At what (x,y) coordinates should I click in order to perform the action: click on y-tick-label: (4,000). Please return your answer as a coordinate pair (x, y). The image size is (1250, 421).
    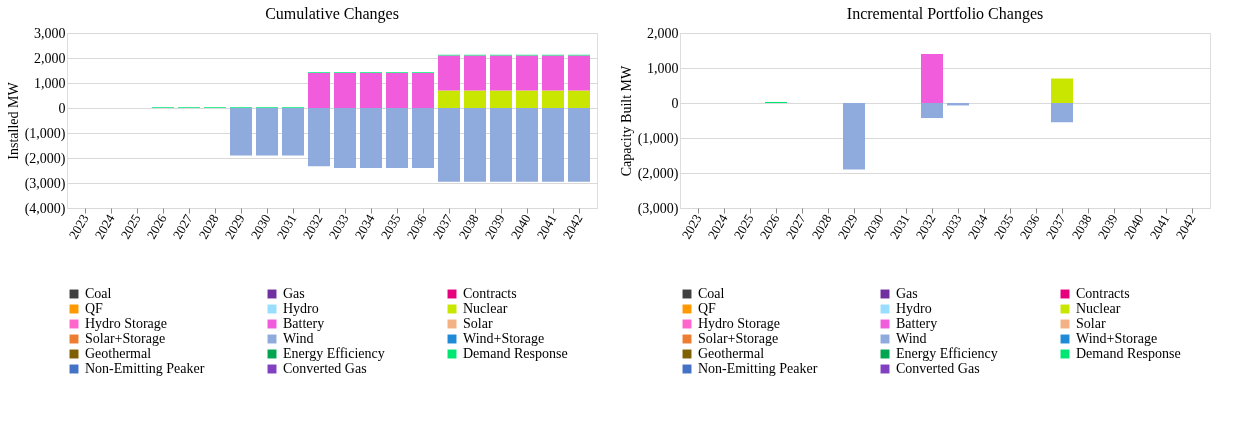
    Looking at the image, I should click on (45, 208).